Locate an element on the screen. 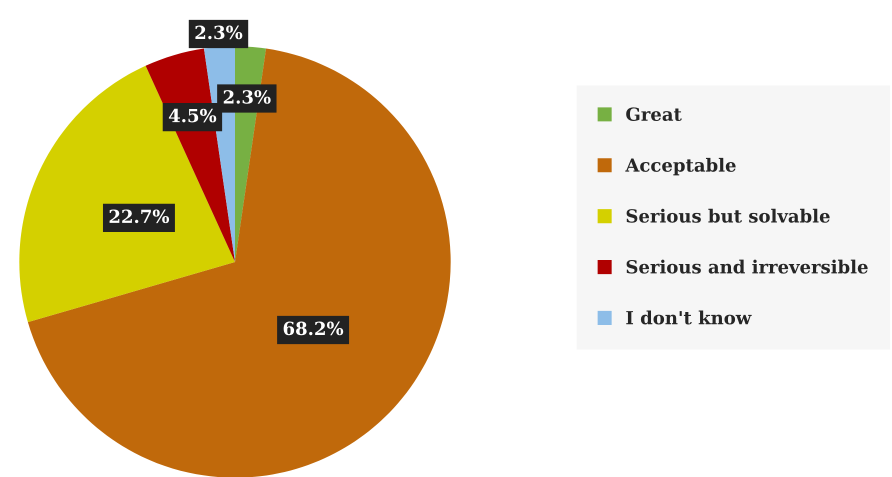  data-label: 68.2% is located at coordinates (314, 329).